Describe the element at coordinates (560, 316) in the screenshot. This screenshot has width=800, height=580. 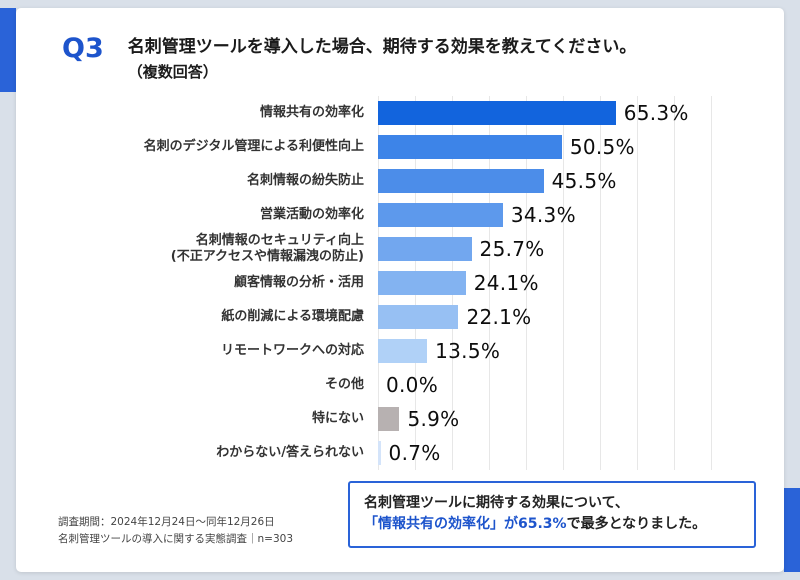
I see `bar-area: 22.1%` at that location.